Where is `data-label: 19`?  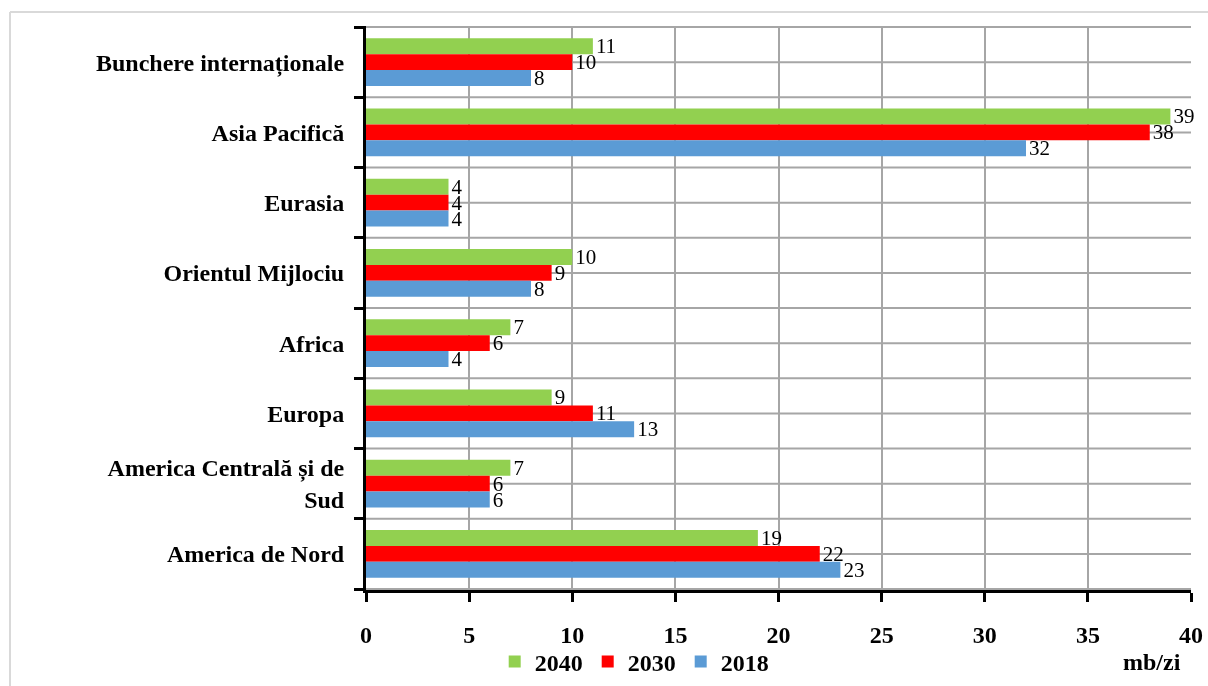 data-label: 19 is located at coordinates (771, 537).